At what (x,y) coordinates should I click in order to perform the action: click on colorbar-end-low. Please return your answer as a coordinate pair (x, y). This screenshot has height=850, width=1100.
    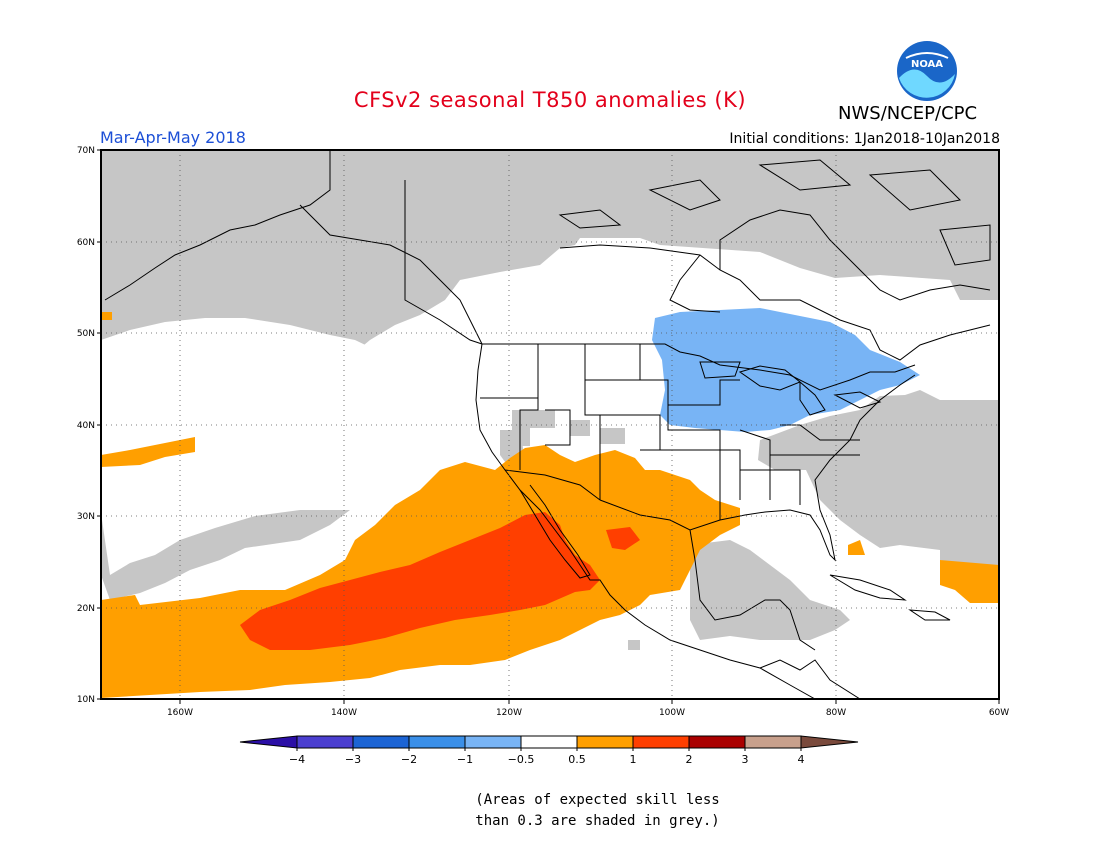
    Looking at the image, I should click on (268, 742).